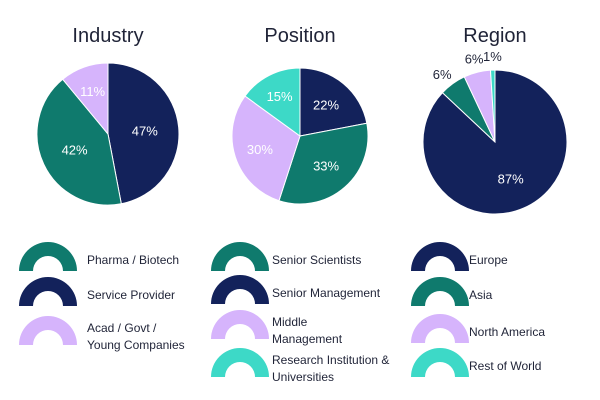 The width and height of the screenshot is (600, 400). I want to click on legend-label: Asia, so click(481, 295).